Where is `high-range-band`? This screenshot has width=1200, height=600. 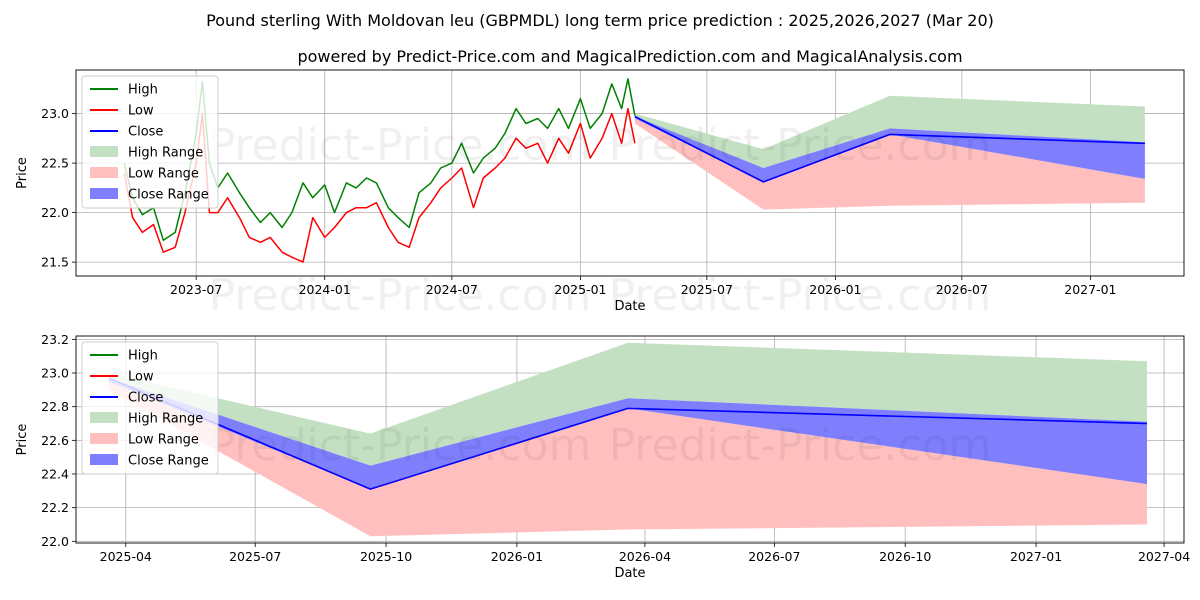
high-range-band is located at coordinates (889, 131).